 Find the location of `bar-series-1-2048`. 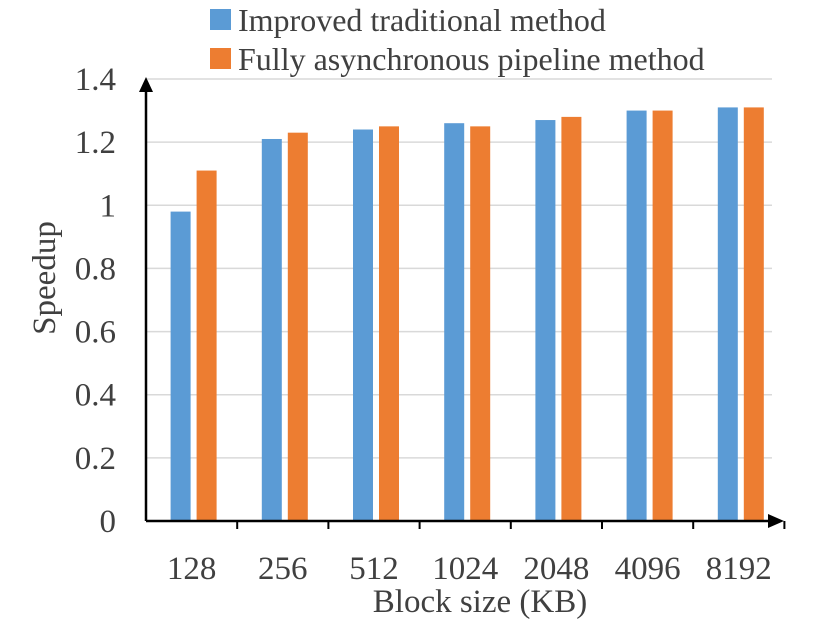

bar-series-1-2048 is located at coordinates (571, 318).